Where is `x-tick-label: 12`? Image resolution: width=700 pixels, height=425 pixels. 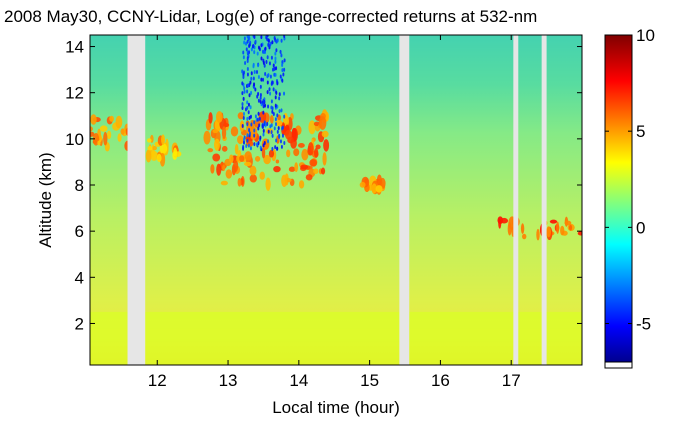
x-tick-label: 12 is located at coordinates (157, 380).